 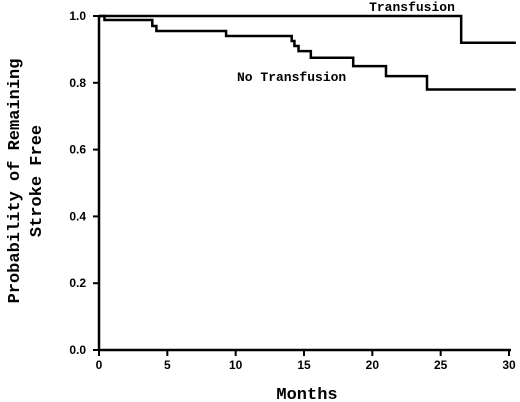 What do you see at coordinates (77, 283) in the screenshot?
I see `y-tick-label: 0.2` at bounding box center [77, 283].